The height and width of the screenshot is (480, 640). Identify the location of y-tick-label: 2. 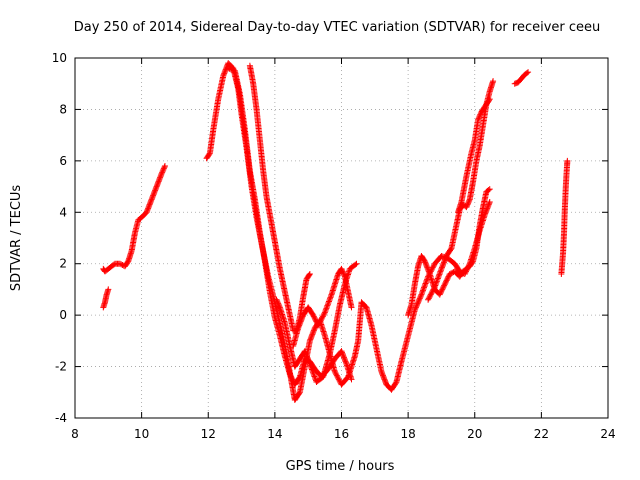
(63, 264).